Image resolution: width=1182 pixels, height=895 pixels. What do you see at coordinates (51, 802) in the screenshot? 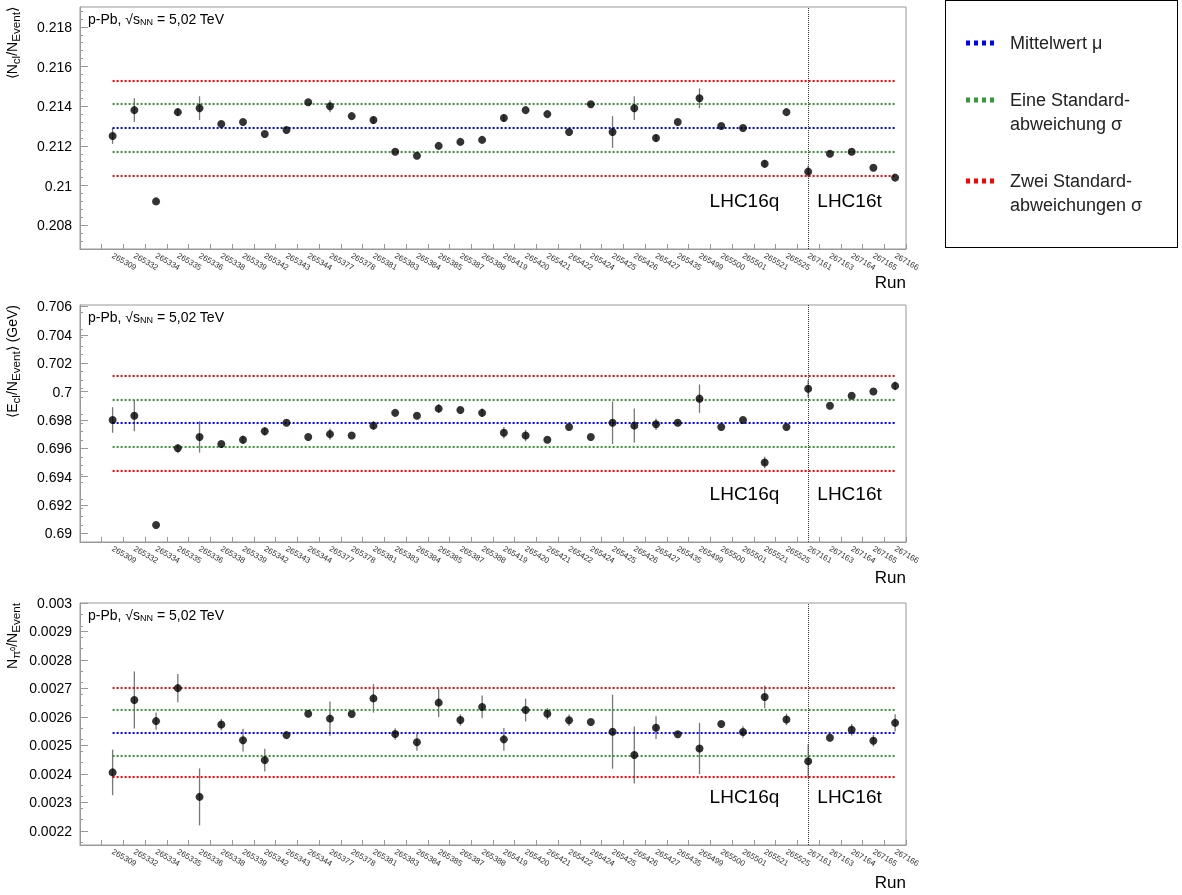
I see `y-tick-label: 0.0023` at bounding box center [51, 802].